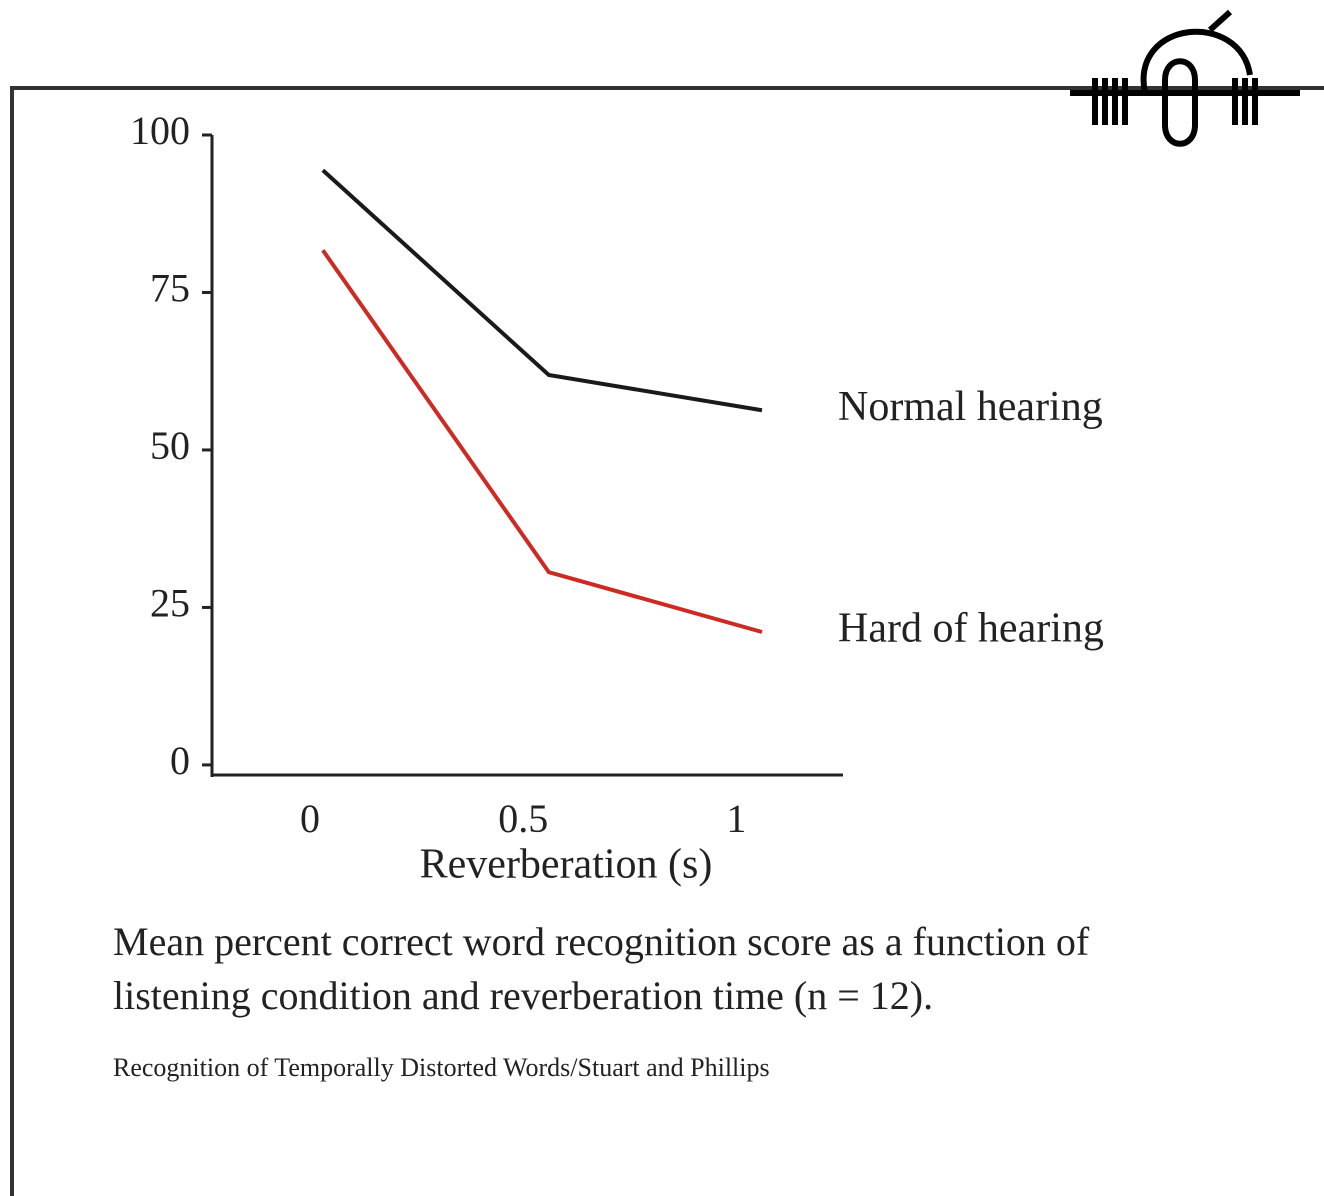 The width and height of the screenshot is (1324, 1196). What do you see at coordinates (170, 288) in the screenshot?
I see `y-tick-label: 75` at bounding box center [170, 288].